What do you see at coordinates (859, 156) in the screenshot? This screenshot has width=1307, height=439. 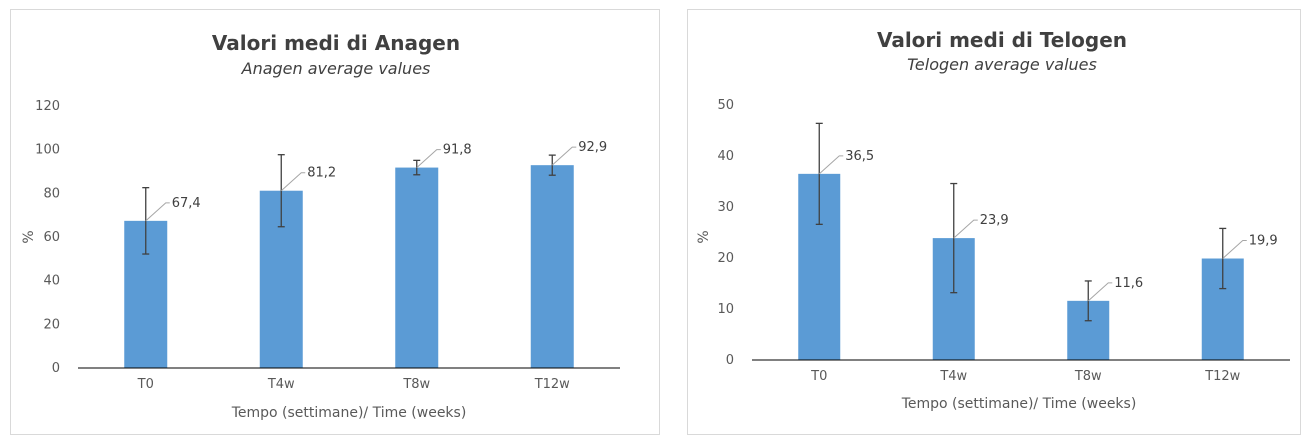 I see `data-label: 36,5` at bounding box center [859, 156].